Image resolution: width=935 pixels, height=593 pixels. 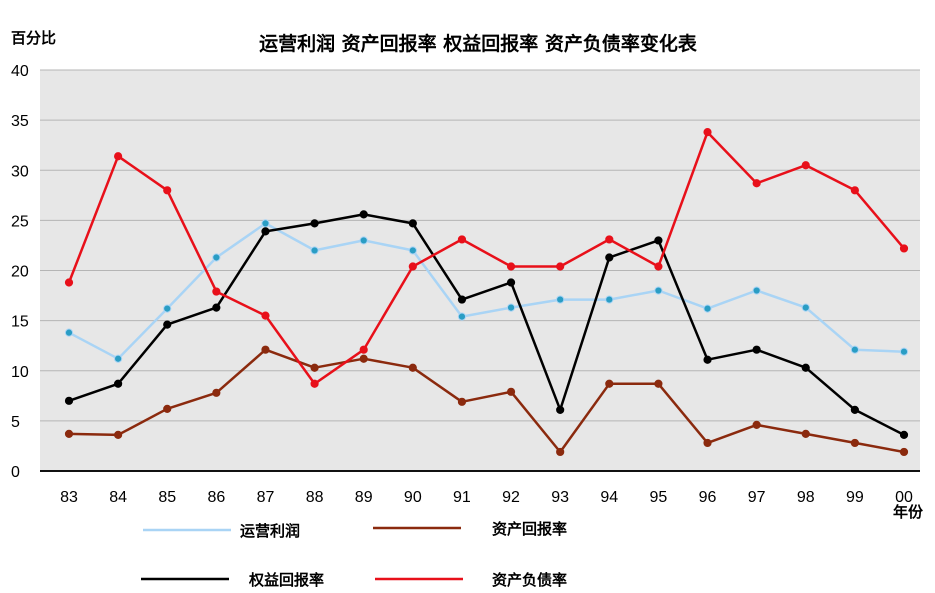 What do you see at coordinates (20, 171) in the screenshot?
I see `y-tick-label: 30` at bounding box center [20, 171].